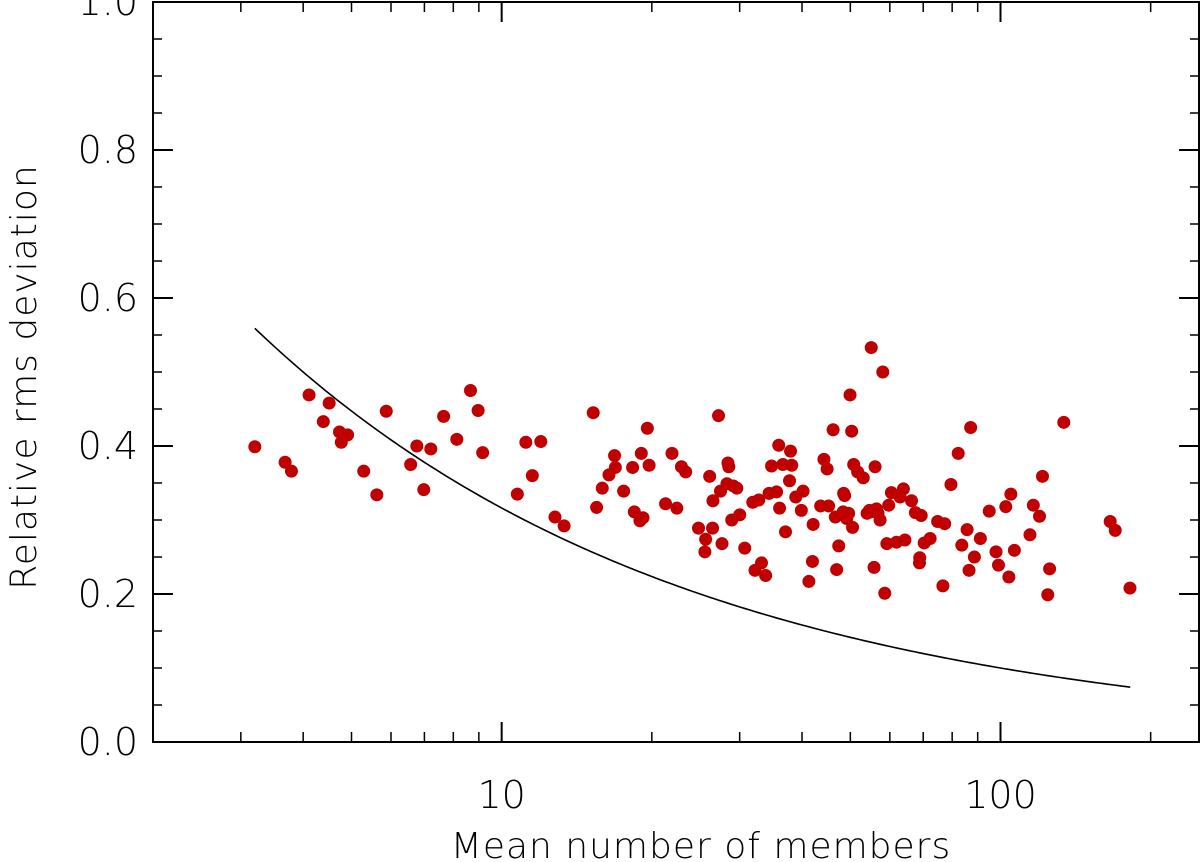 This screenshot has width=1200, height=862. I want to click on y-tick-label: 0.2, so click(108, 594).